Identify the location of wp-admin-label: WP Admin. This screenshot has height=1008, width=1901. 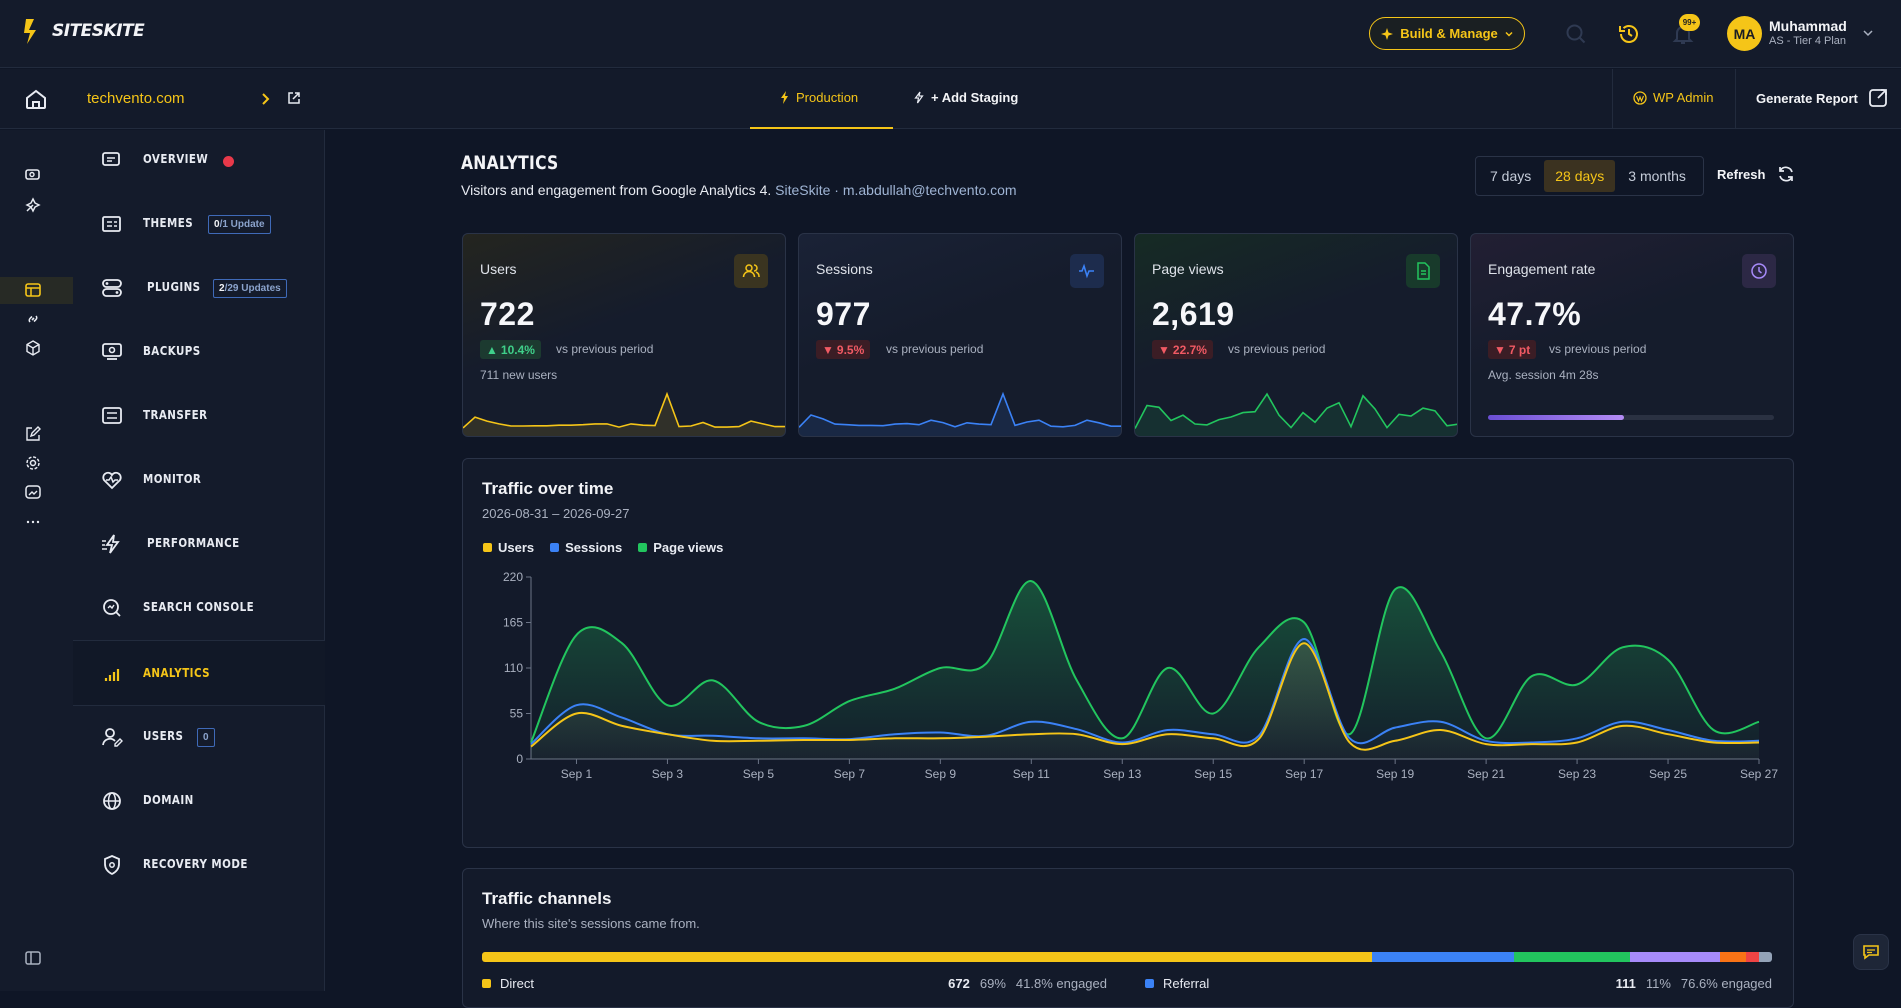
(1683, 97).